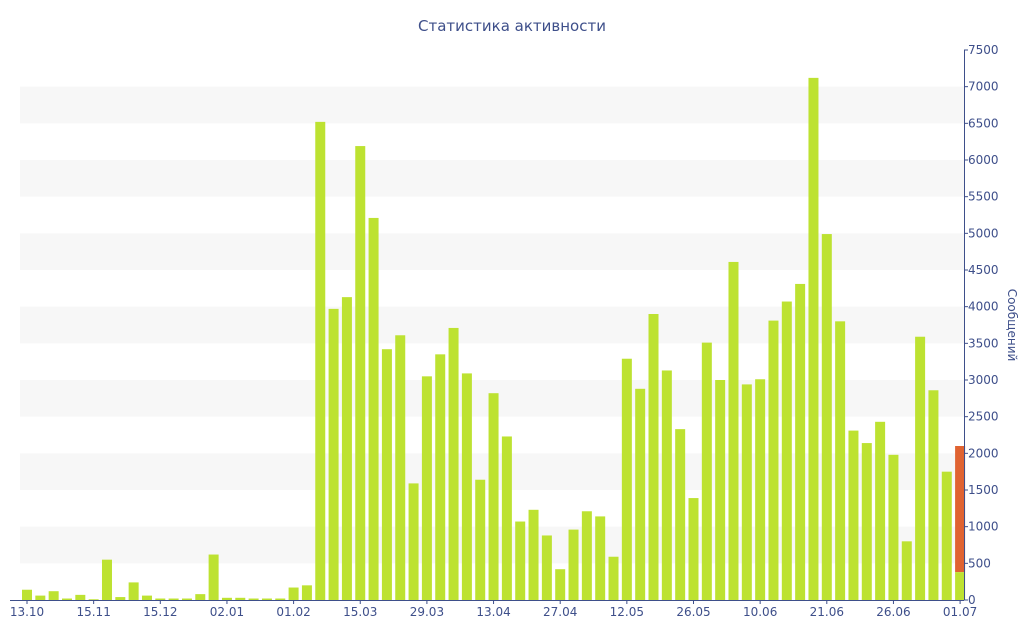  What do you see at coordinates (983, 417) in the screenshot?
I see `y-tick-label: 2500` at bounding box center [983, 417].